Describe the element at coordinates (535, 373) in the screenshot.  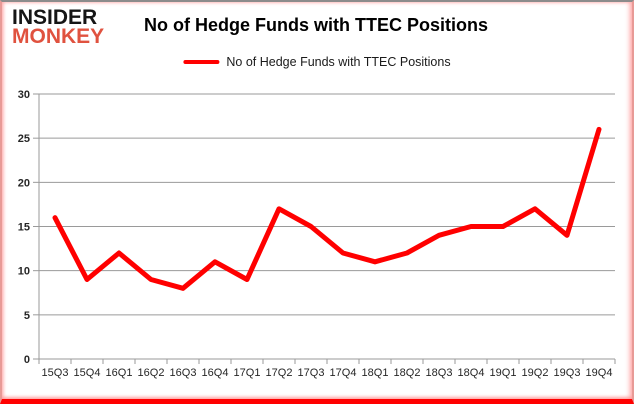
I see `x-tick-label: 19Q2` at that location.